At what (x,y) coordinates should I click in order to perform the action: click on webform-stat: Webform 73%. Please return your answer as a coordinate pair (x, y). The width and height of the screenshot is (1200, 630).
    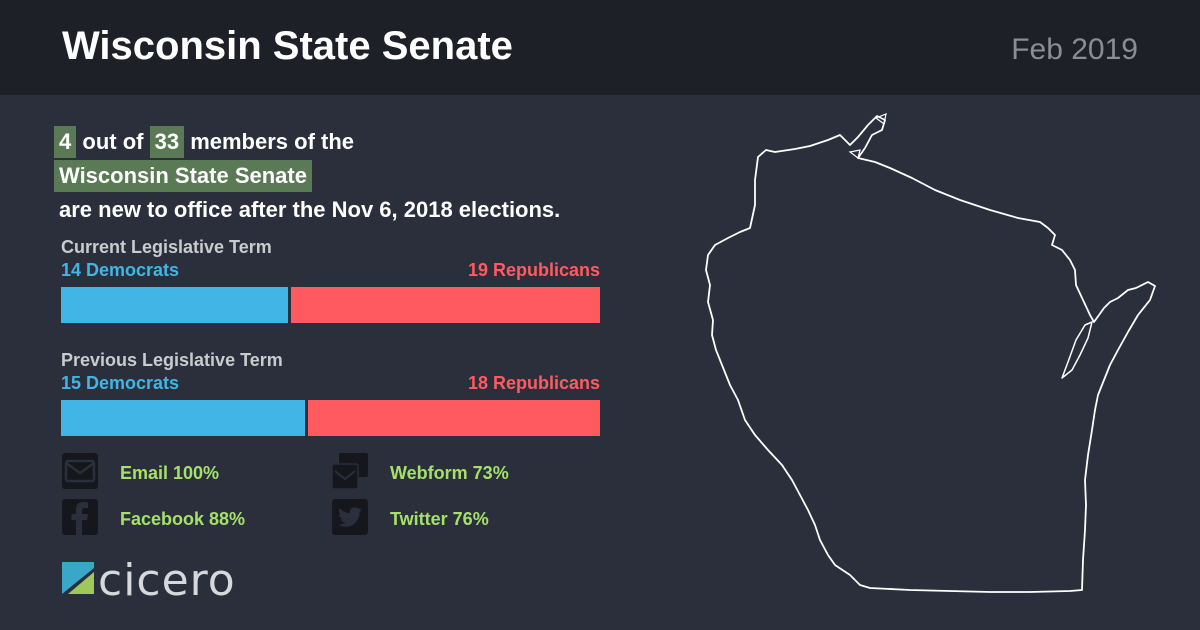
    Looking at the image, I should click on (449, 473).